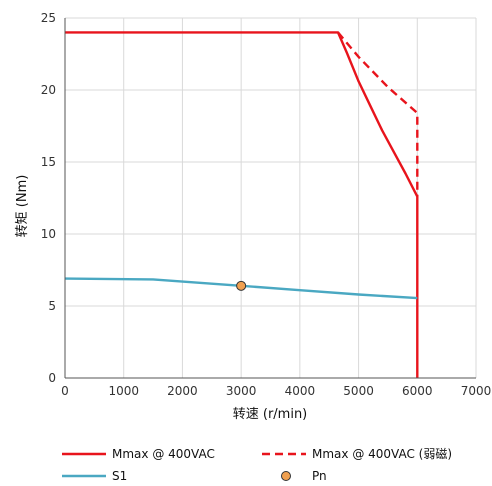 This screenshot has width=492, height=486. I want to click on x-tick-label: 2000, so click(182, 391).